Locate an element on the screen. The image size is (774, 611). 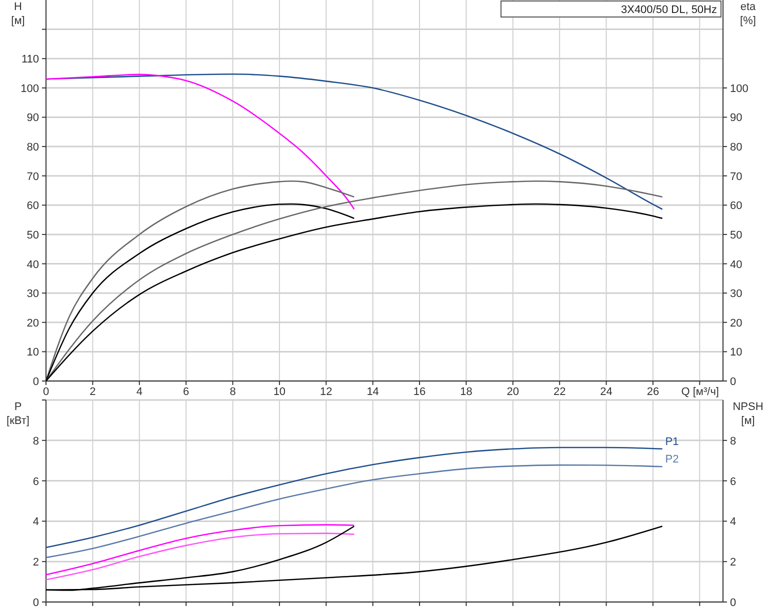
y-tick-label: 30 is located at coordinates (32, 294).